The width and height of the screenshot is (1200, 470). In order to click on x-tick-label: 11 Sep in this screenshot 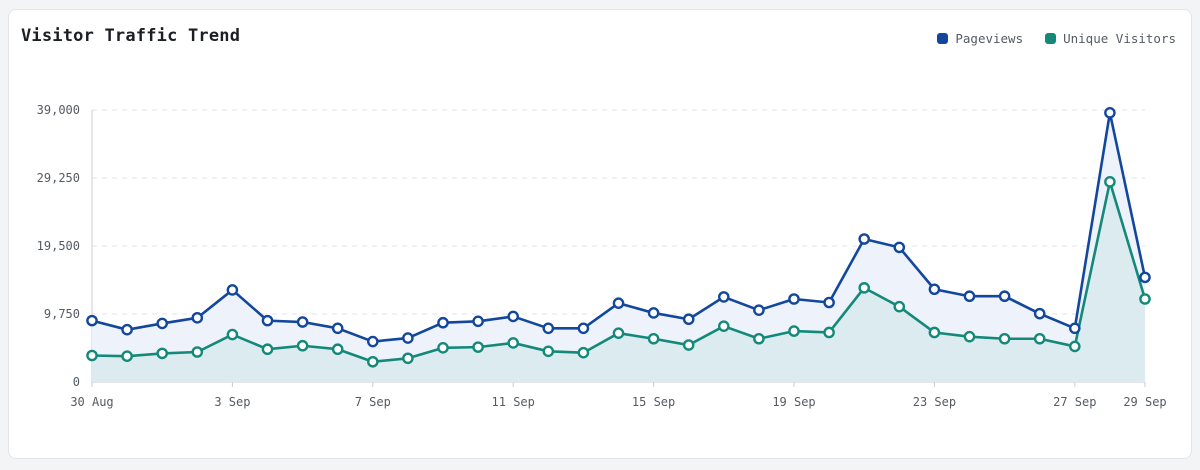, I will do `click(513, 402)`.